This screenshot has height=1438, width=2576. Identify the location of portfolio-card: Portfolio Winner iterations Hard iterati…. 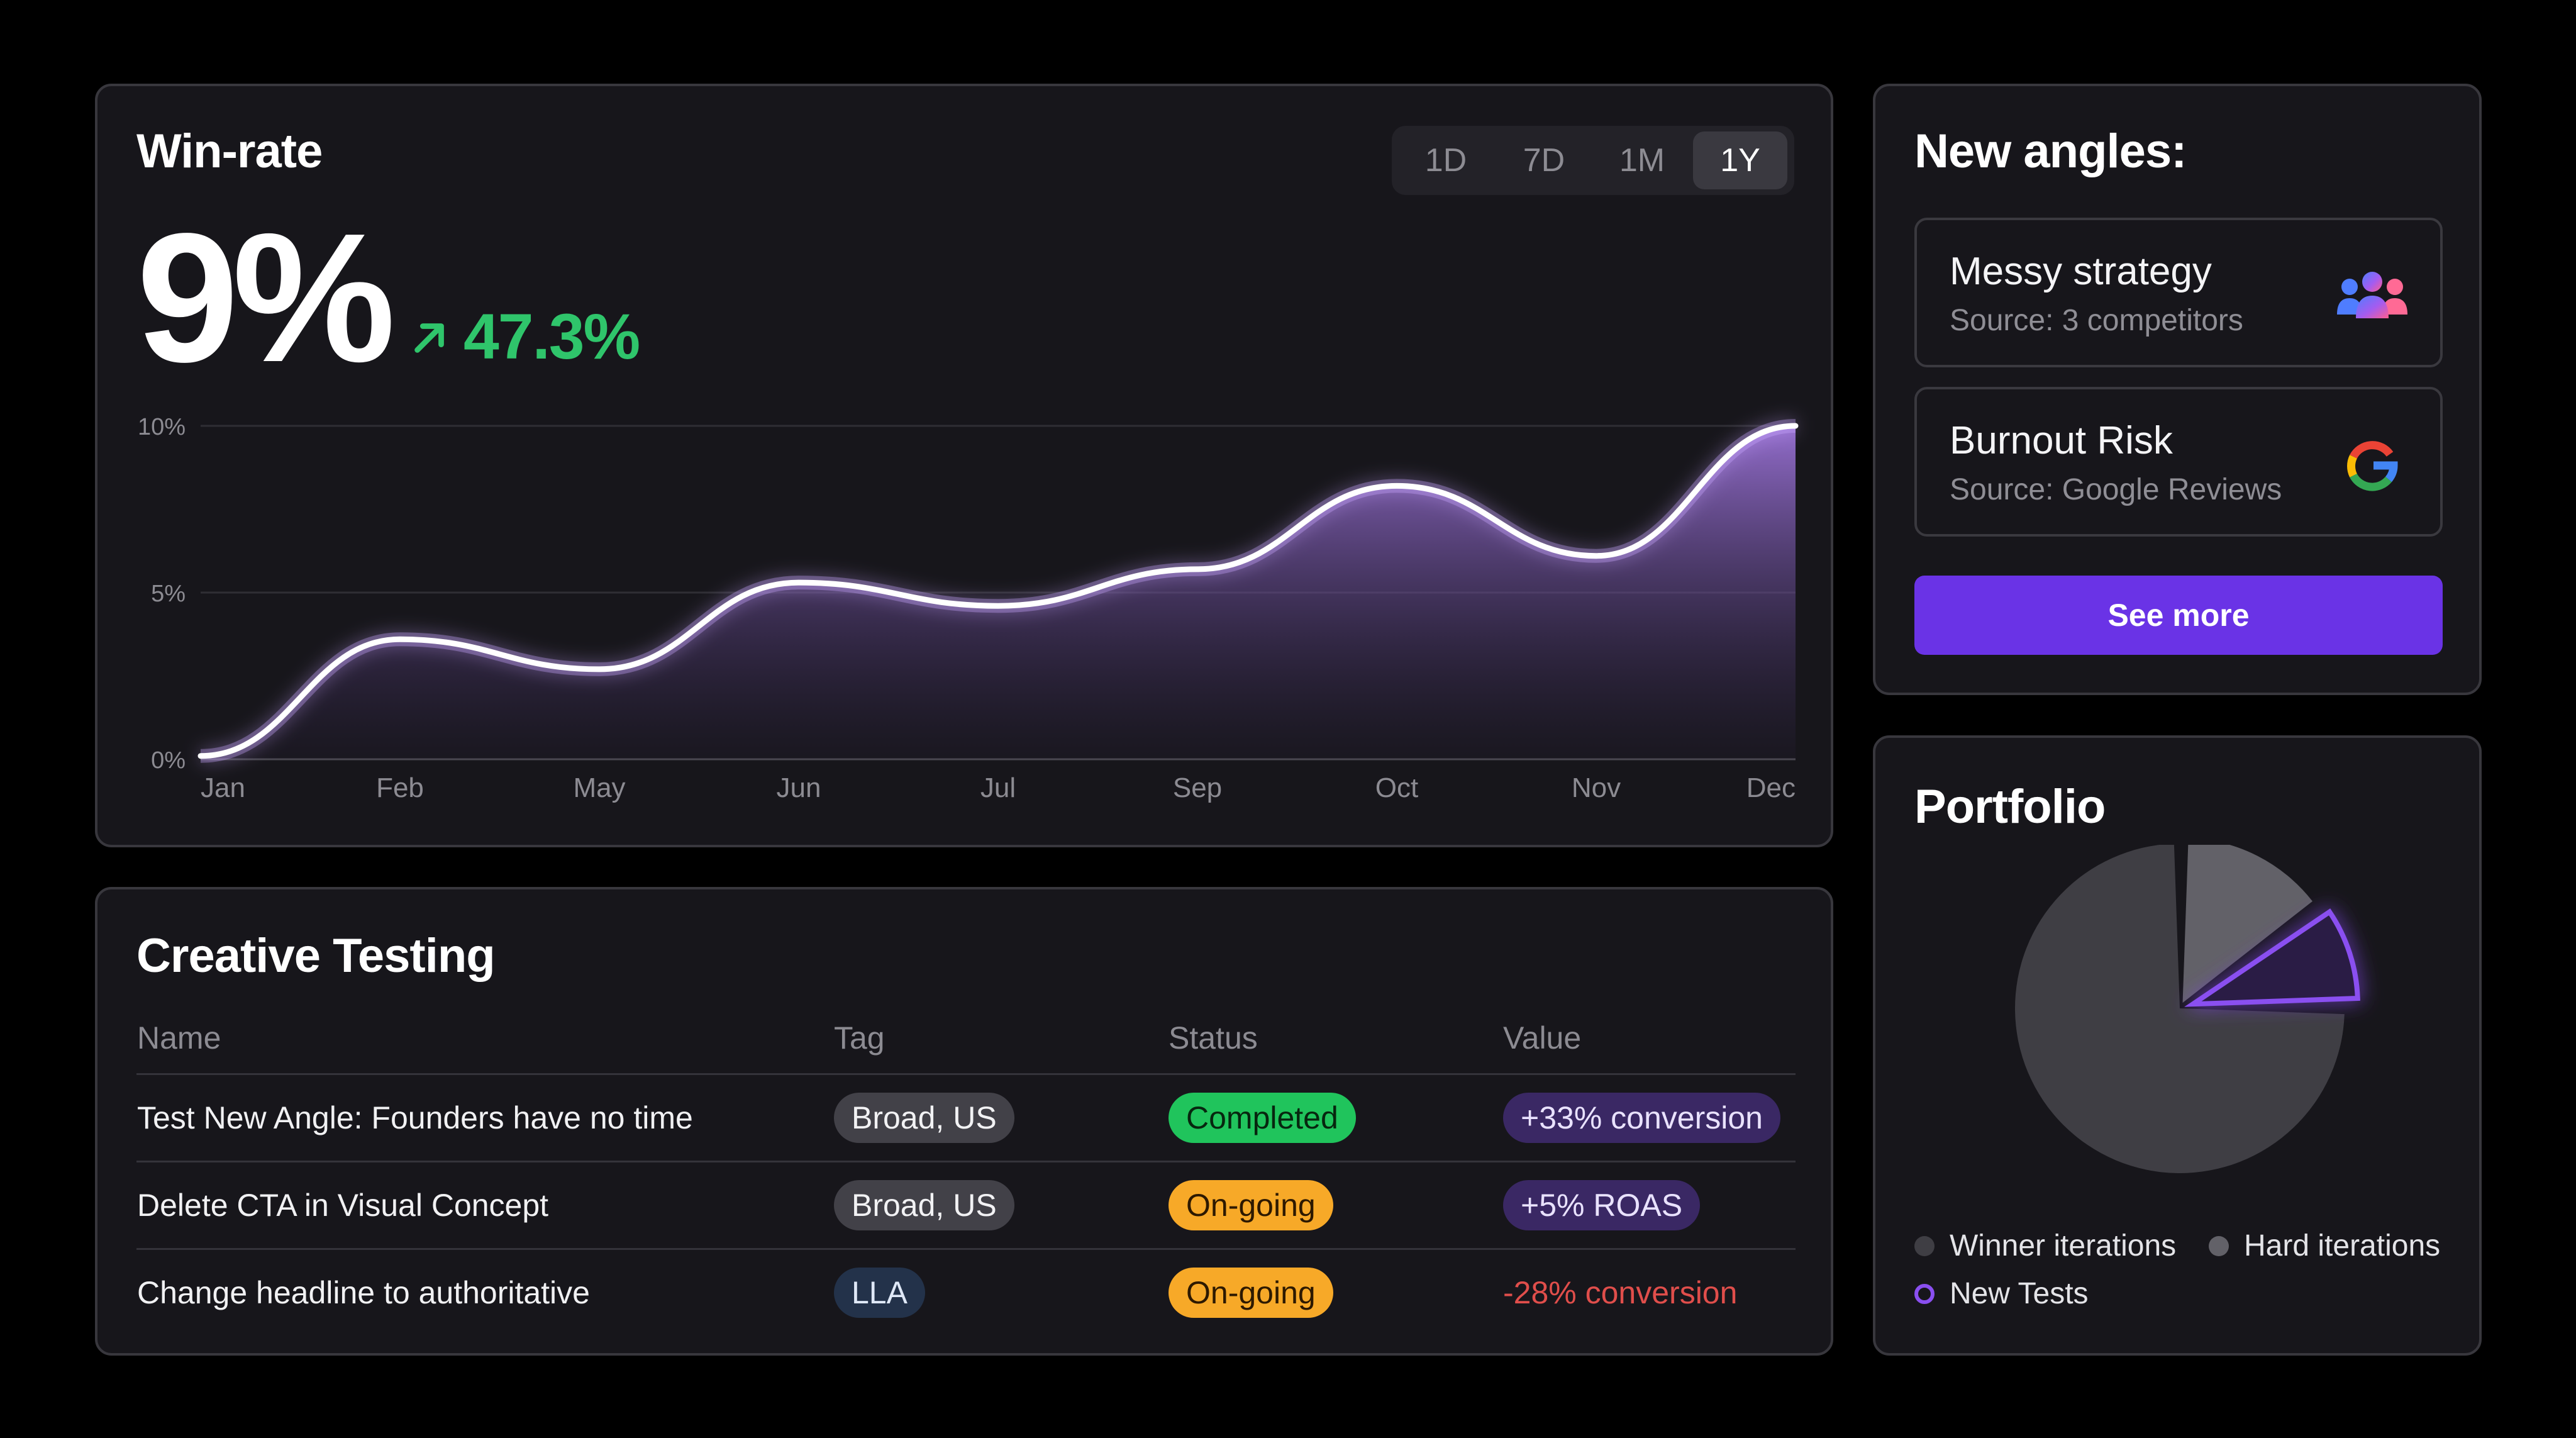
(2177, 1045).